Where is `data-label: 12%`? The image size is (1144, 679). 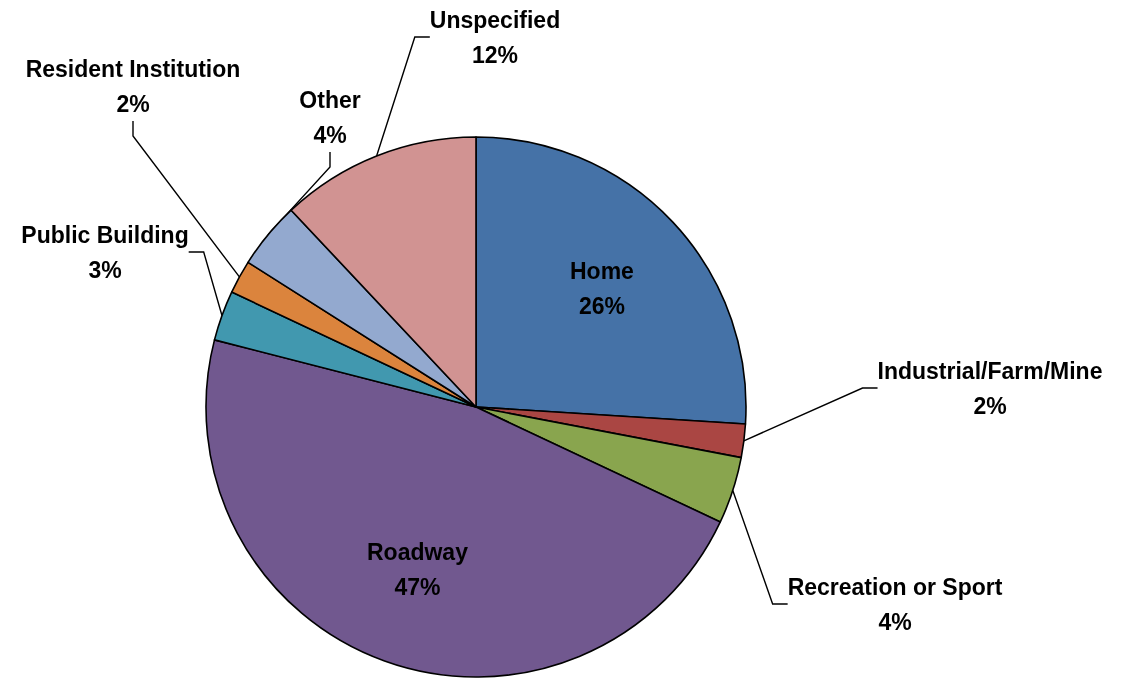 data-label: 12% is located at coordinates (495, 54).